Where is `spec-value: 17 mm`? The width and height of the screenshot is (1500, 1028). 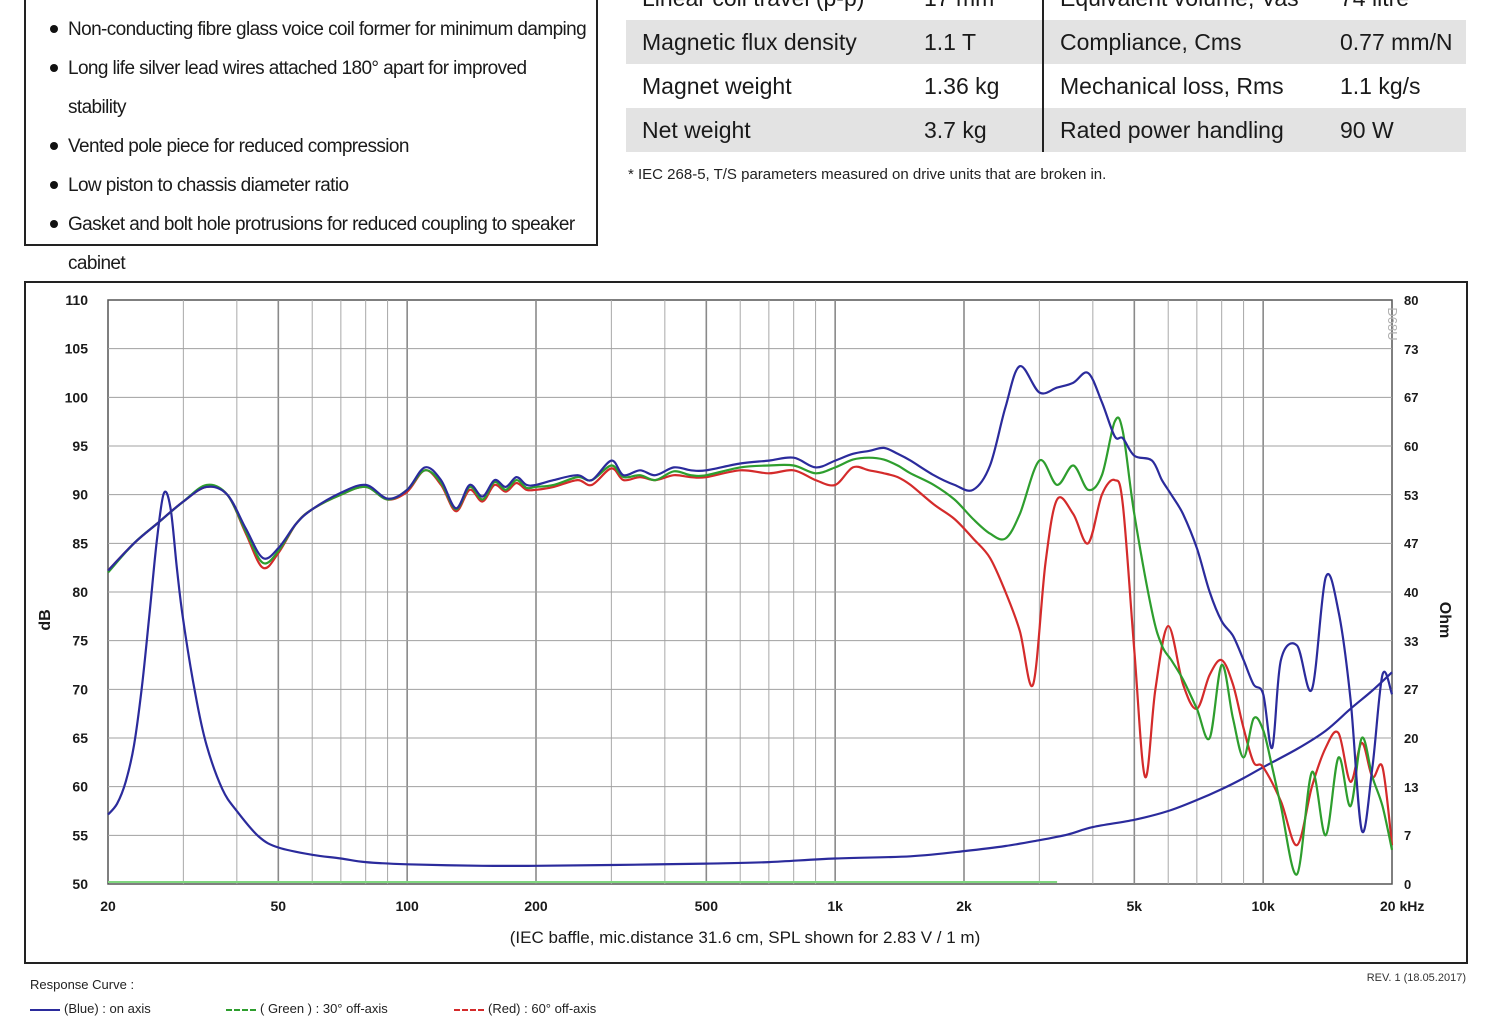
spec-value: 17 mm is located at coordinates (975, 10).